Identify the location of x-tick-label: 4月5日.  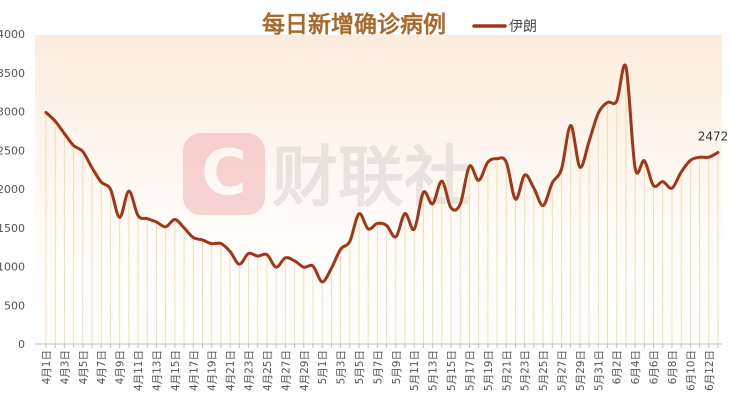
(84, 367).